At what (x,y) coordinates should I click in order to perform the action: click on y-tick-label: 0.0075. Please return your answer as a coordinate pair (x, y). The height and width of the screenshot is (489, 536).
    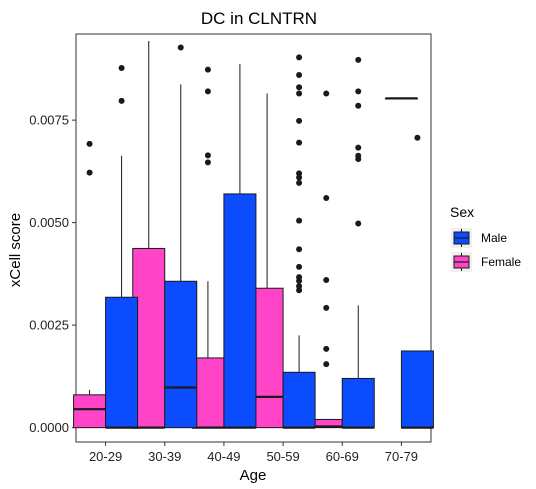
    Looking at the image, I should click on (49, 120).